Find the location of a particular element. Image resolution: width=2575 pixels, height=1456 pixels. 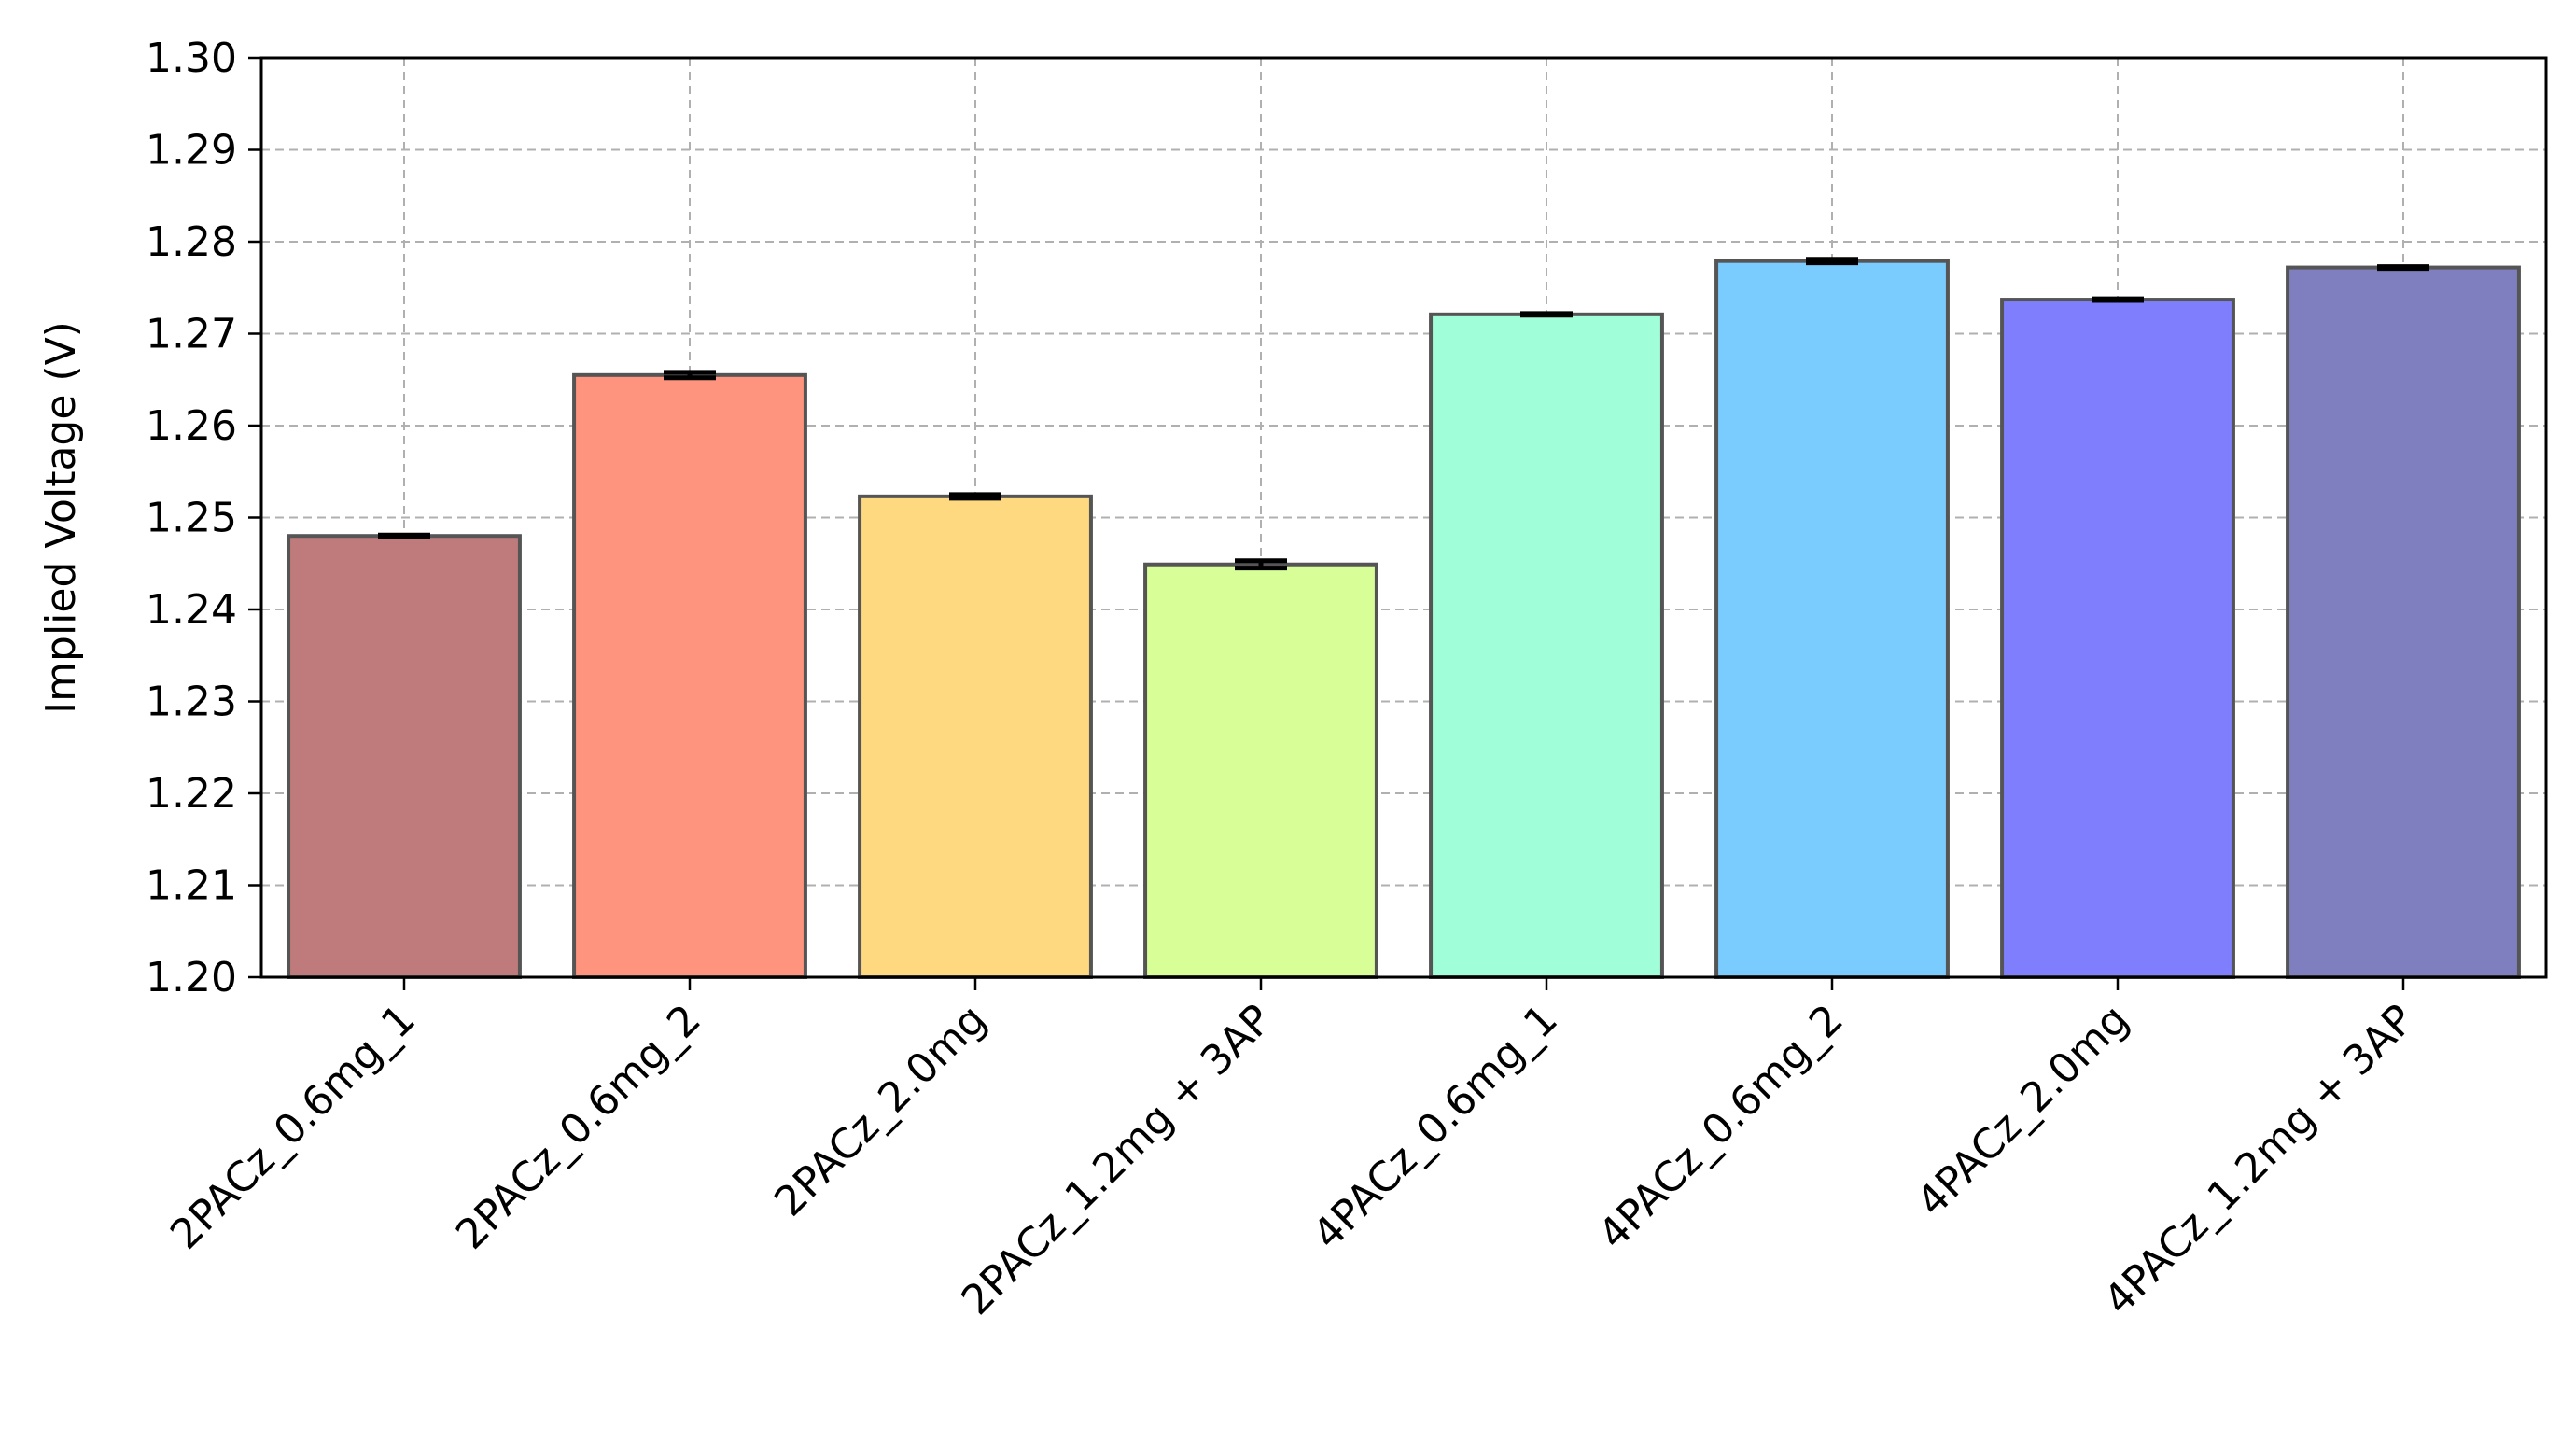

x-tick-label: 4PACz_0.6mg_2 is located at coordinates (1721, 1127).